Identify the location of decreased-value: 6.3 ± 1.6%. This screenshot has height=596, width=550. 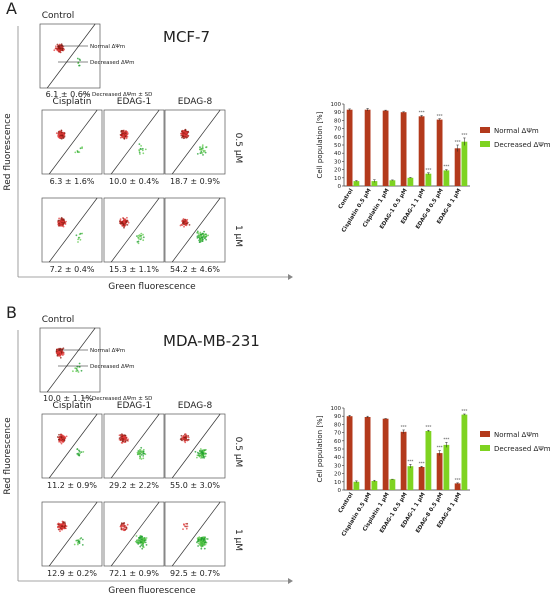
(72, 181).